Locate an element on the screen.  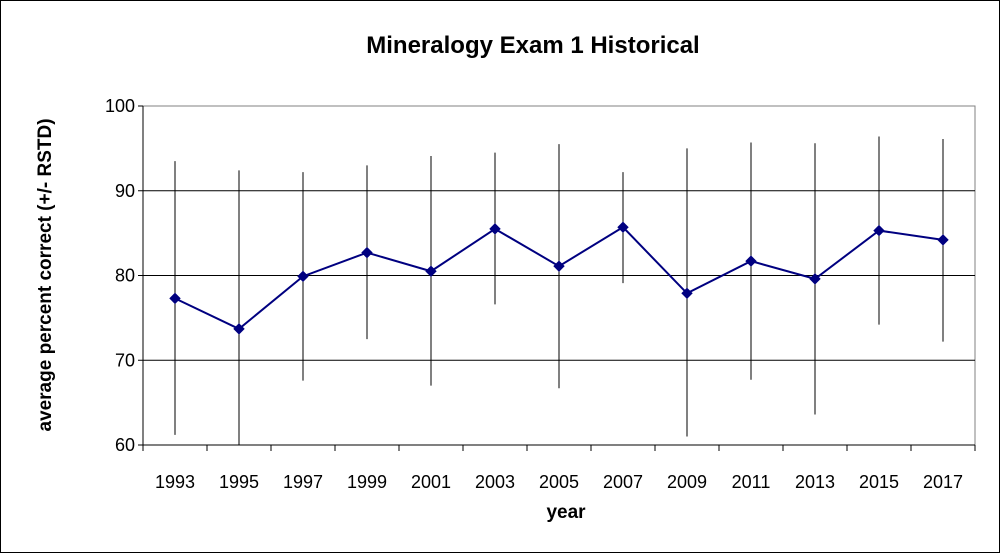
y-tick-label: 70 is located at coordinates (125, 360).